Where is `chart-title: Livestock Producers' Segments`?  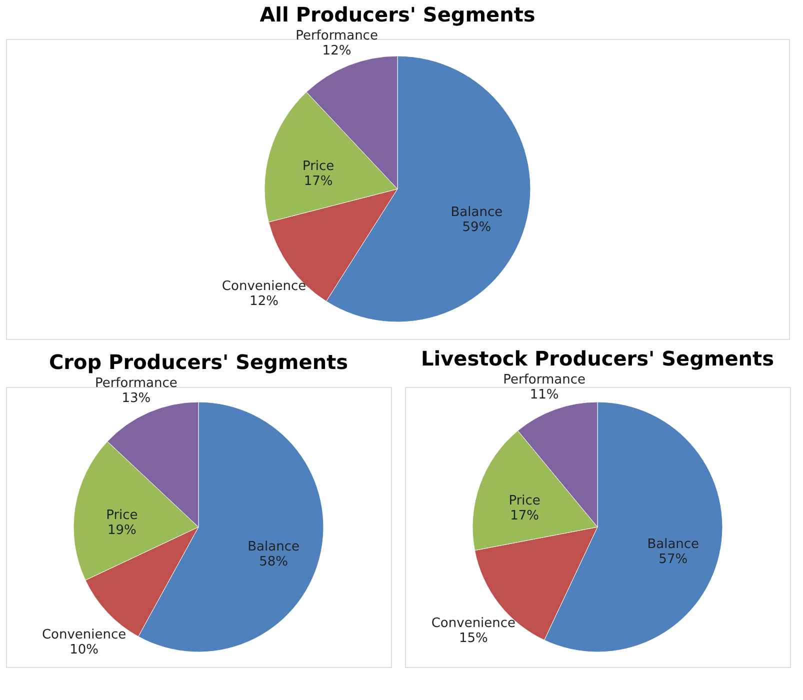
chart-title: Livestock Producers' Segments is located at coordinates (597, 358).